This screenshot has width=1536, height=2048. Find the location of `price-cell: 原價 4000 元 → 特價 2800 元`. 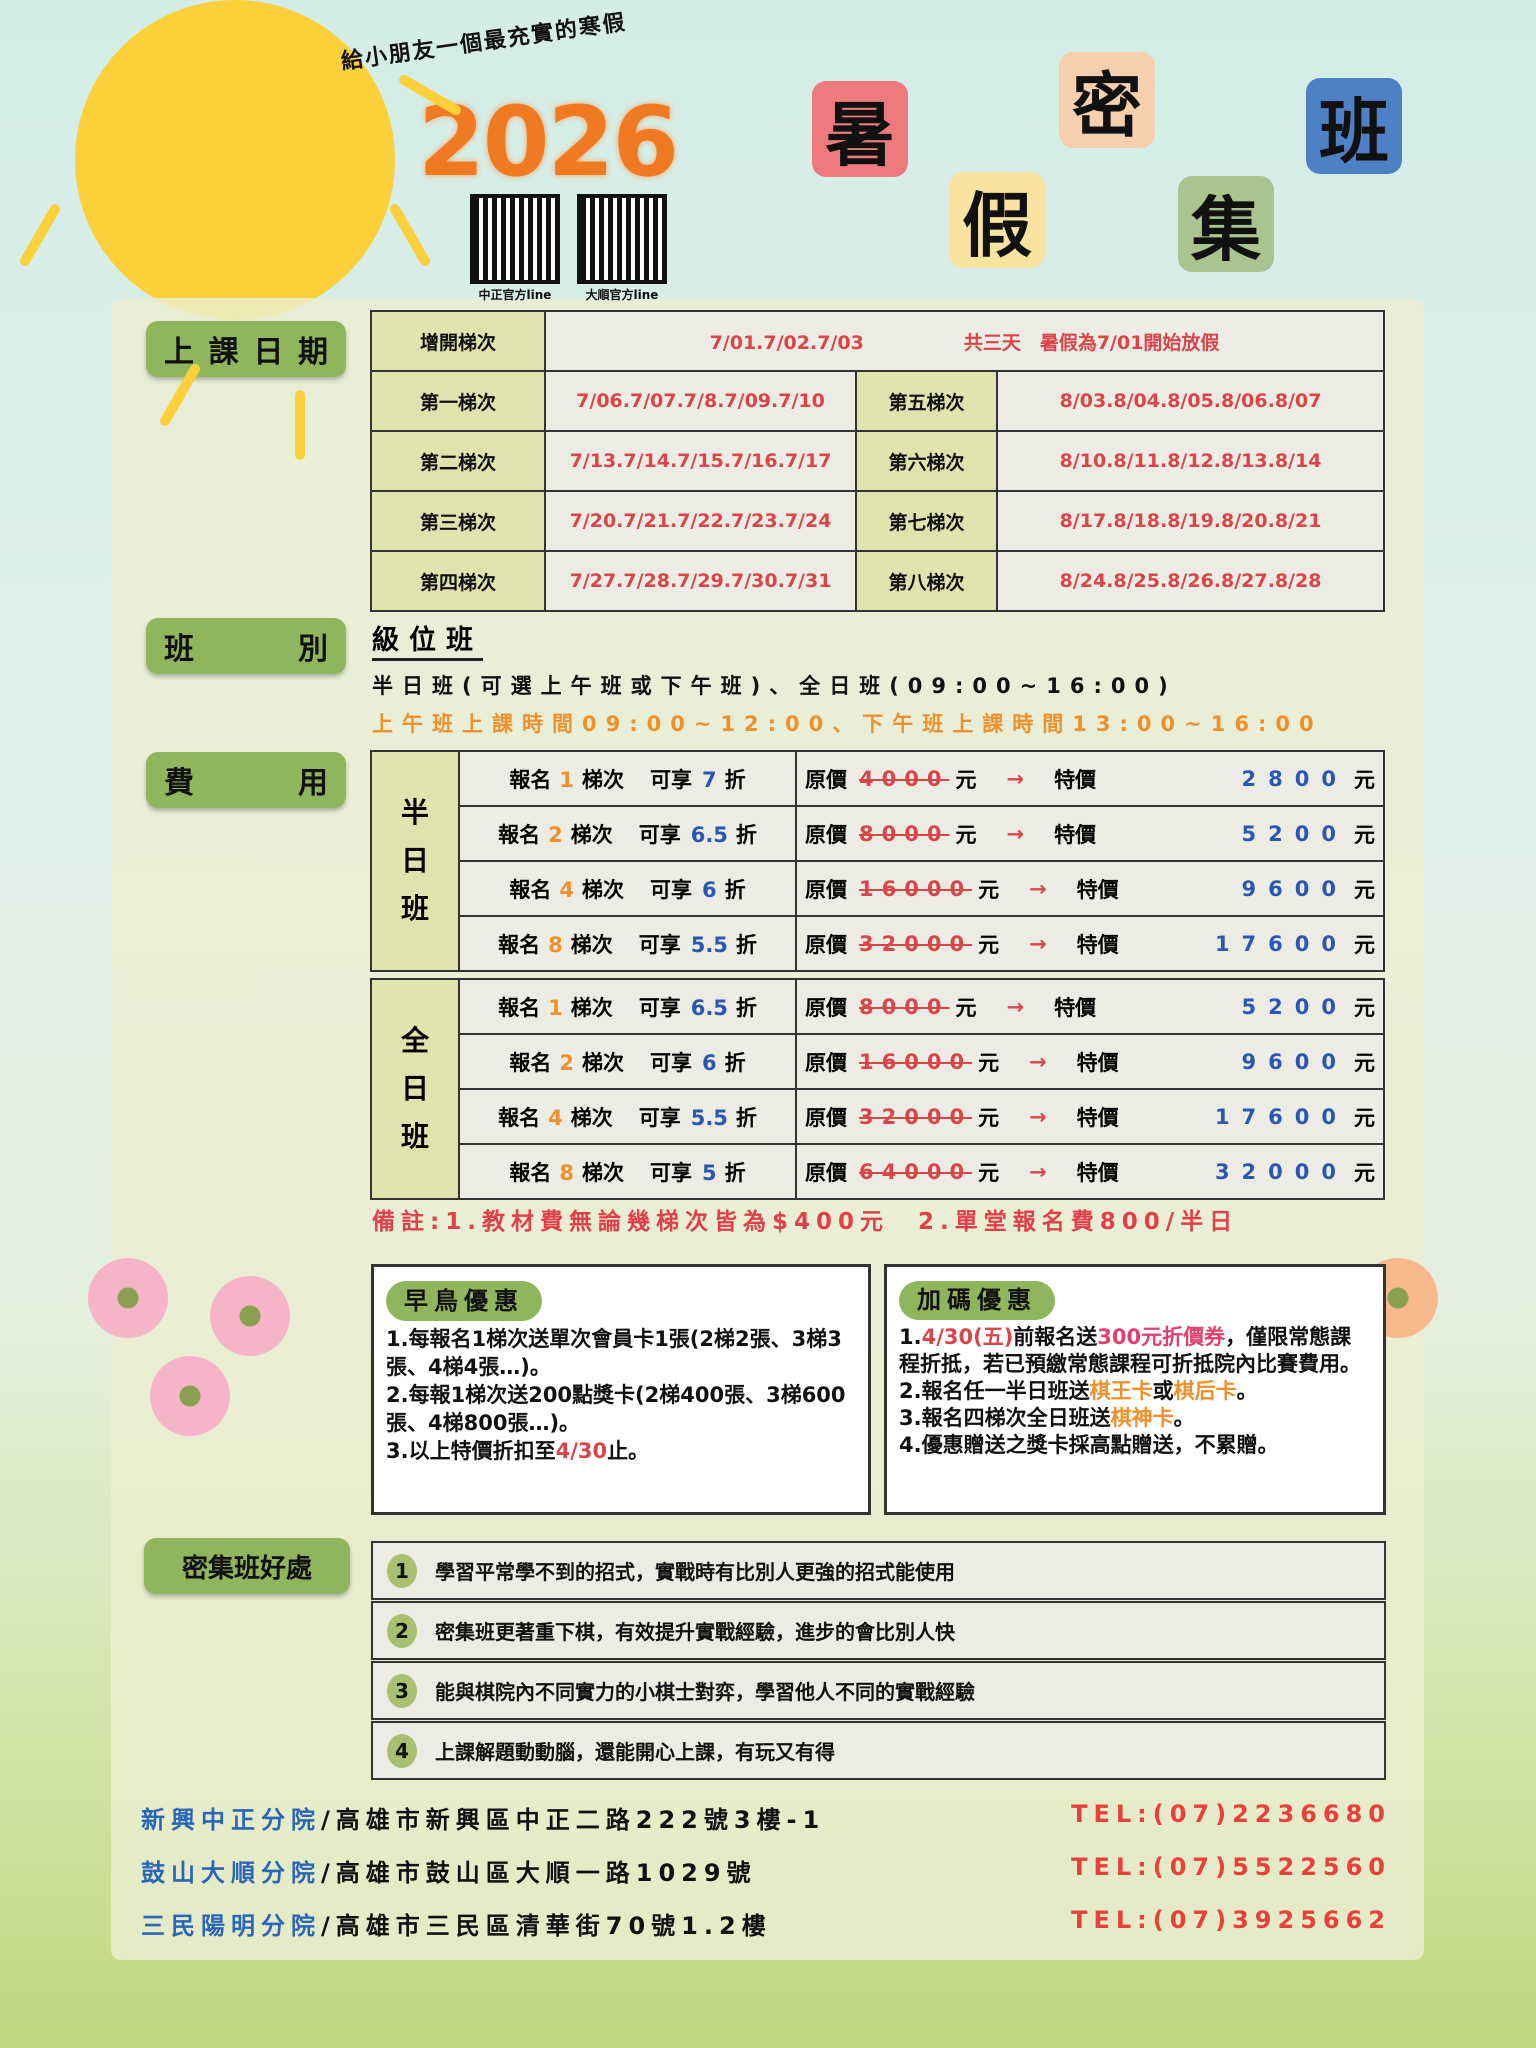

price-cell: 原價 4000 元 → 特價 2800 元 is located at coordinates (1090, 778).